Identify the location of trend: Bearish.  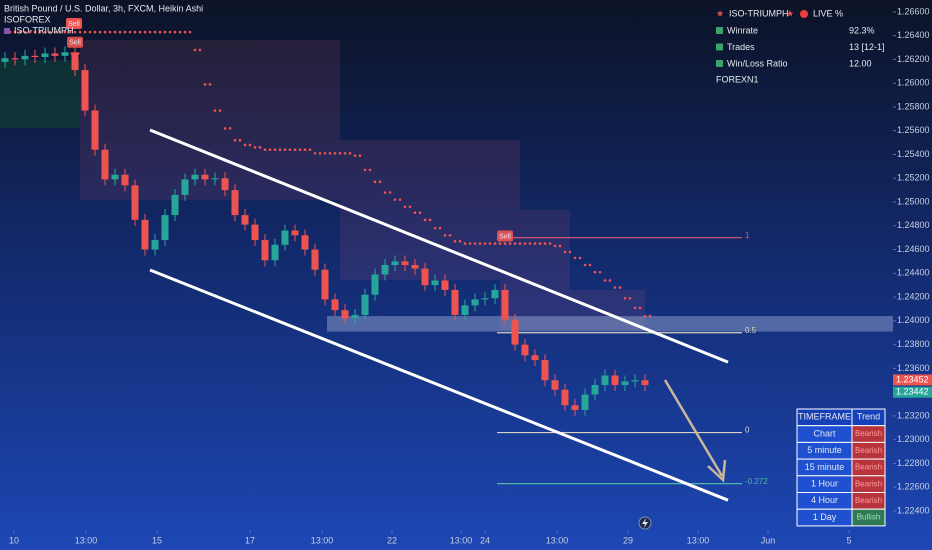
(868, 467).